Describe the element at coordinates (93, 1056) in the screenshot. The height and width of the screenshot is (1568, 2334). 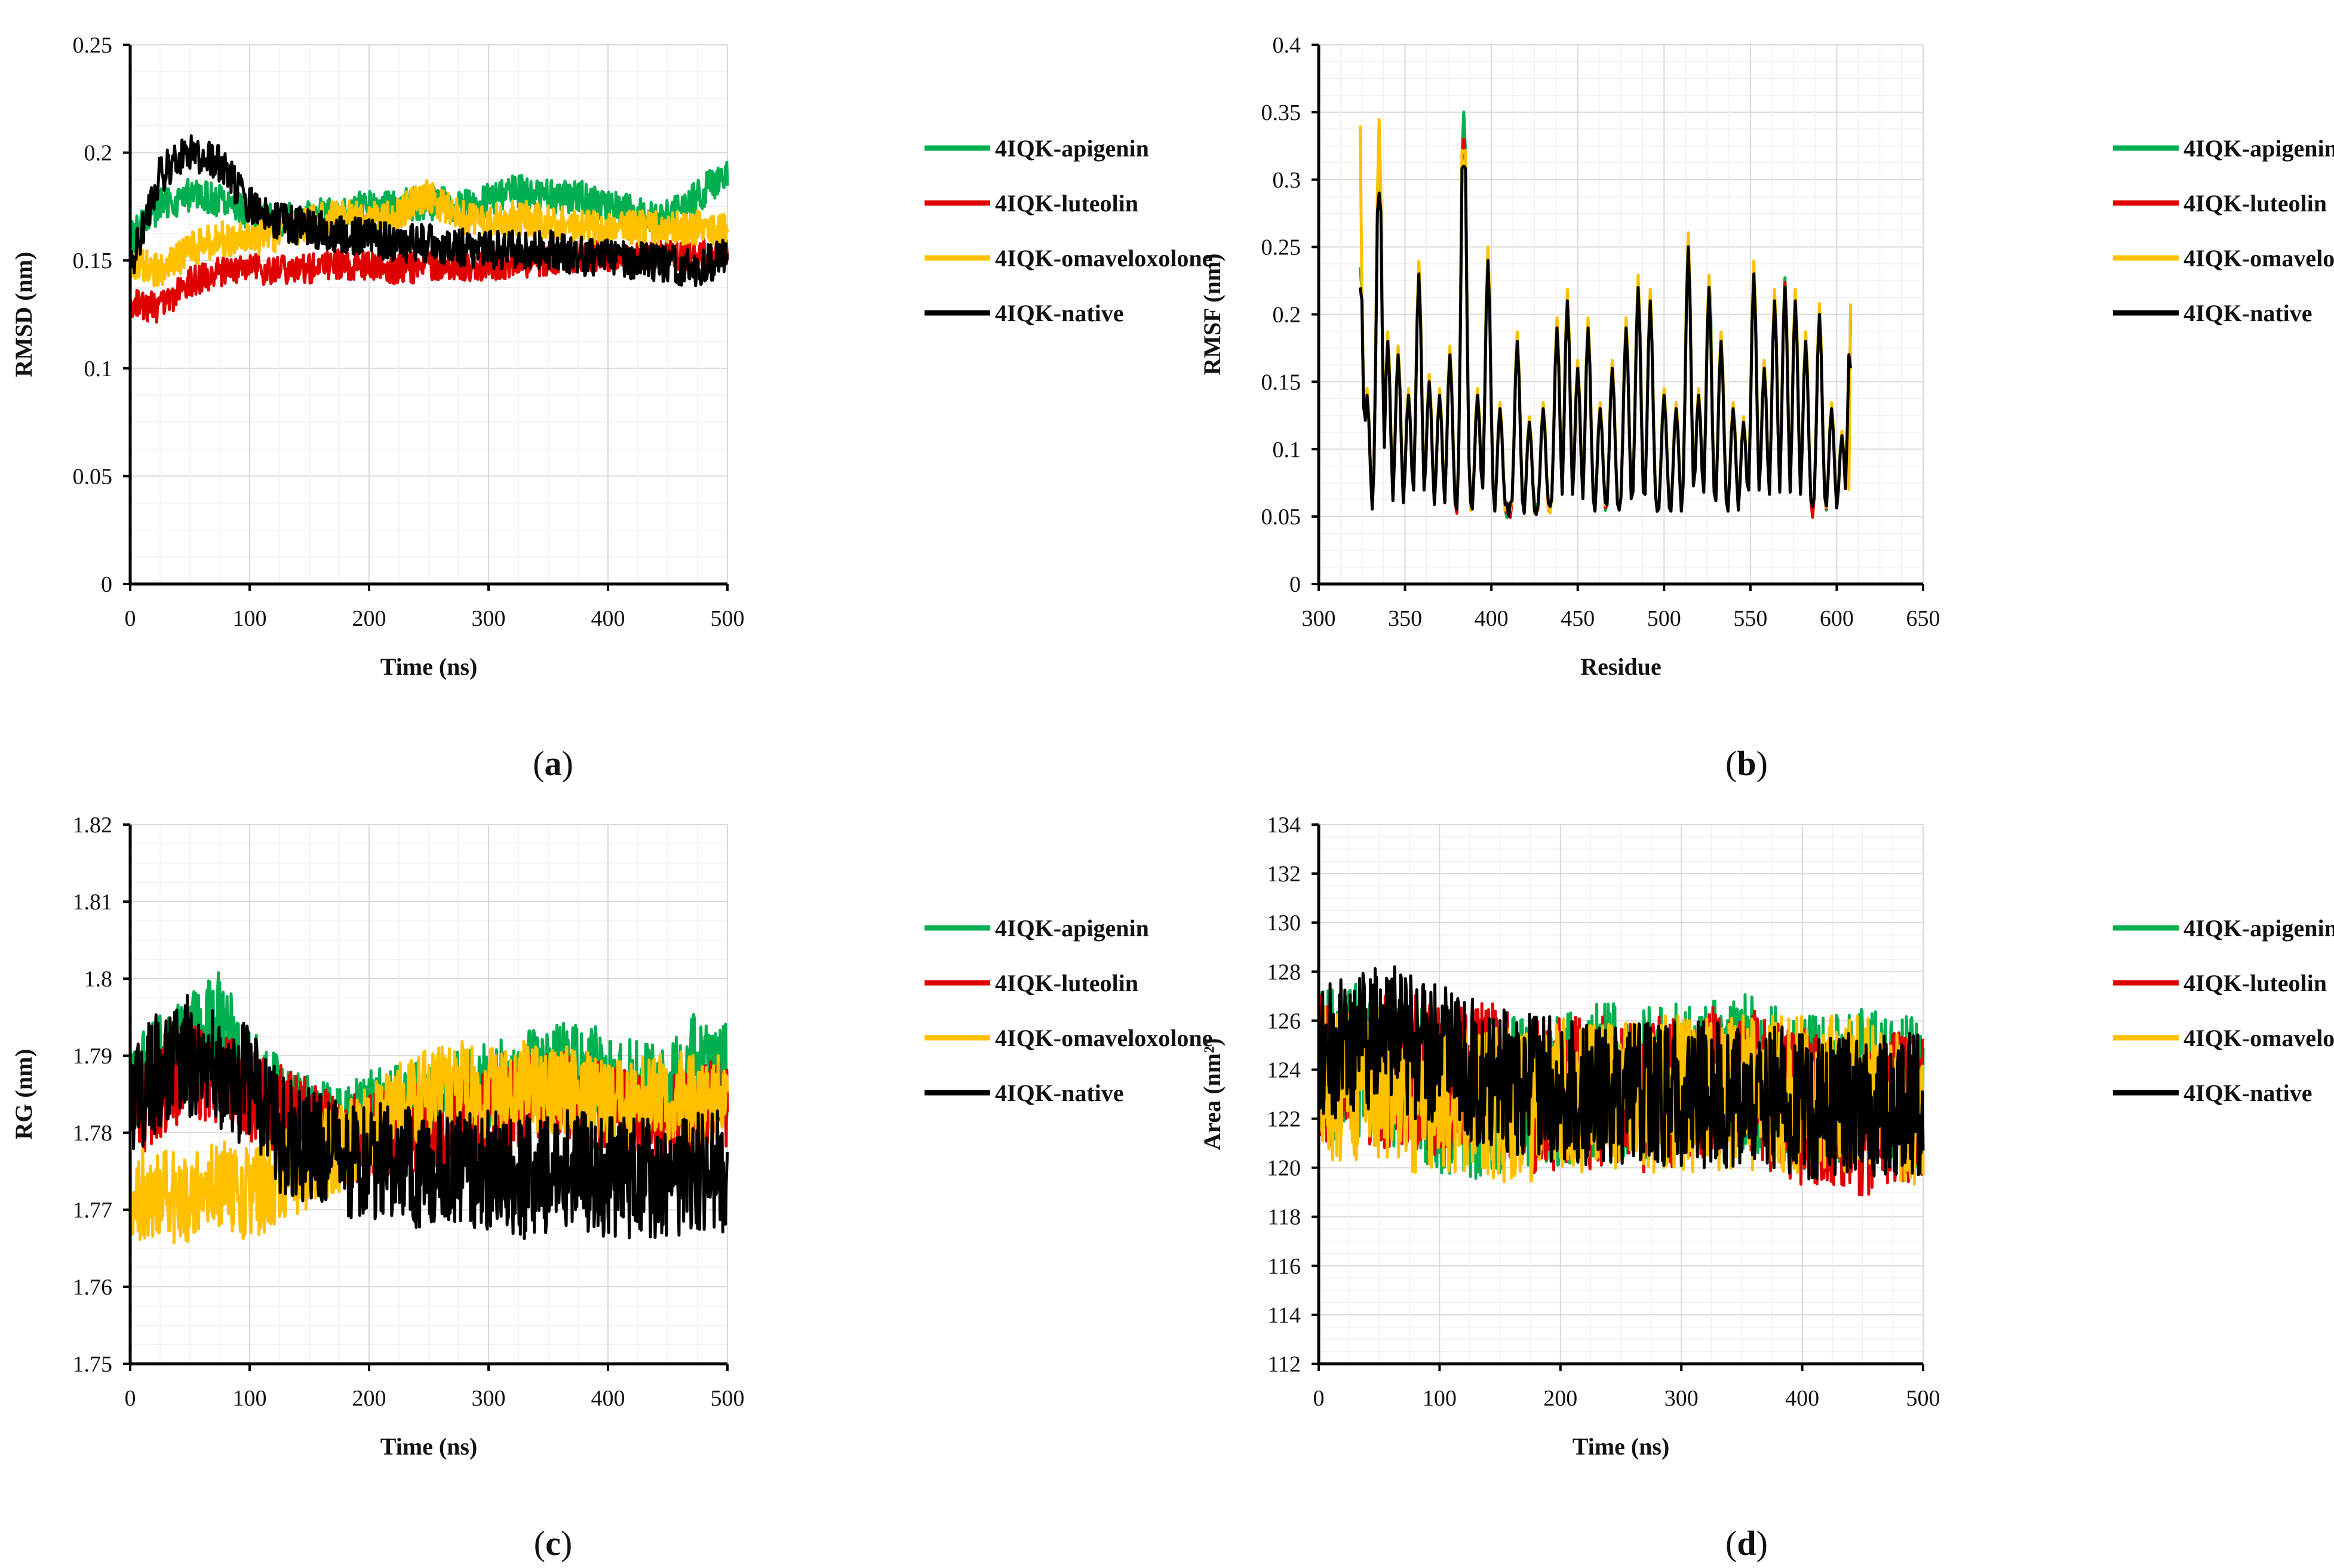
I see `y-tick-label: 1.79` at that location.